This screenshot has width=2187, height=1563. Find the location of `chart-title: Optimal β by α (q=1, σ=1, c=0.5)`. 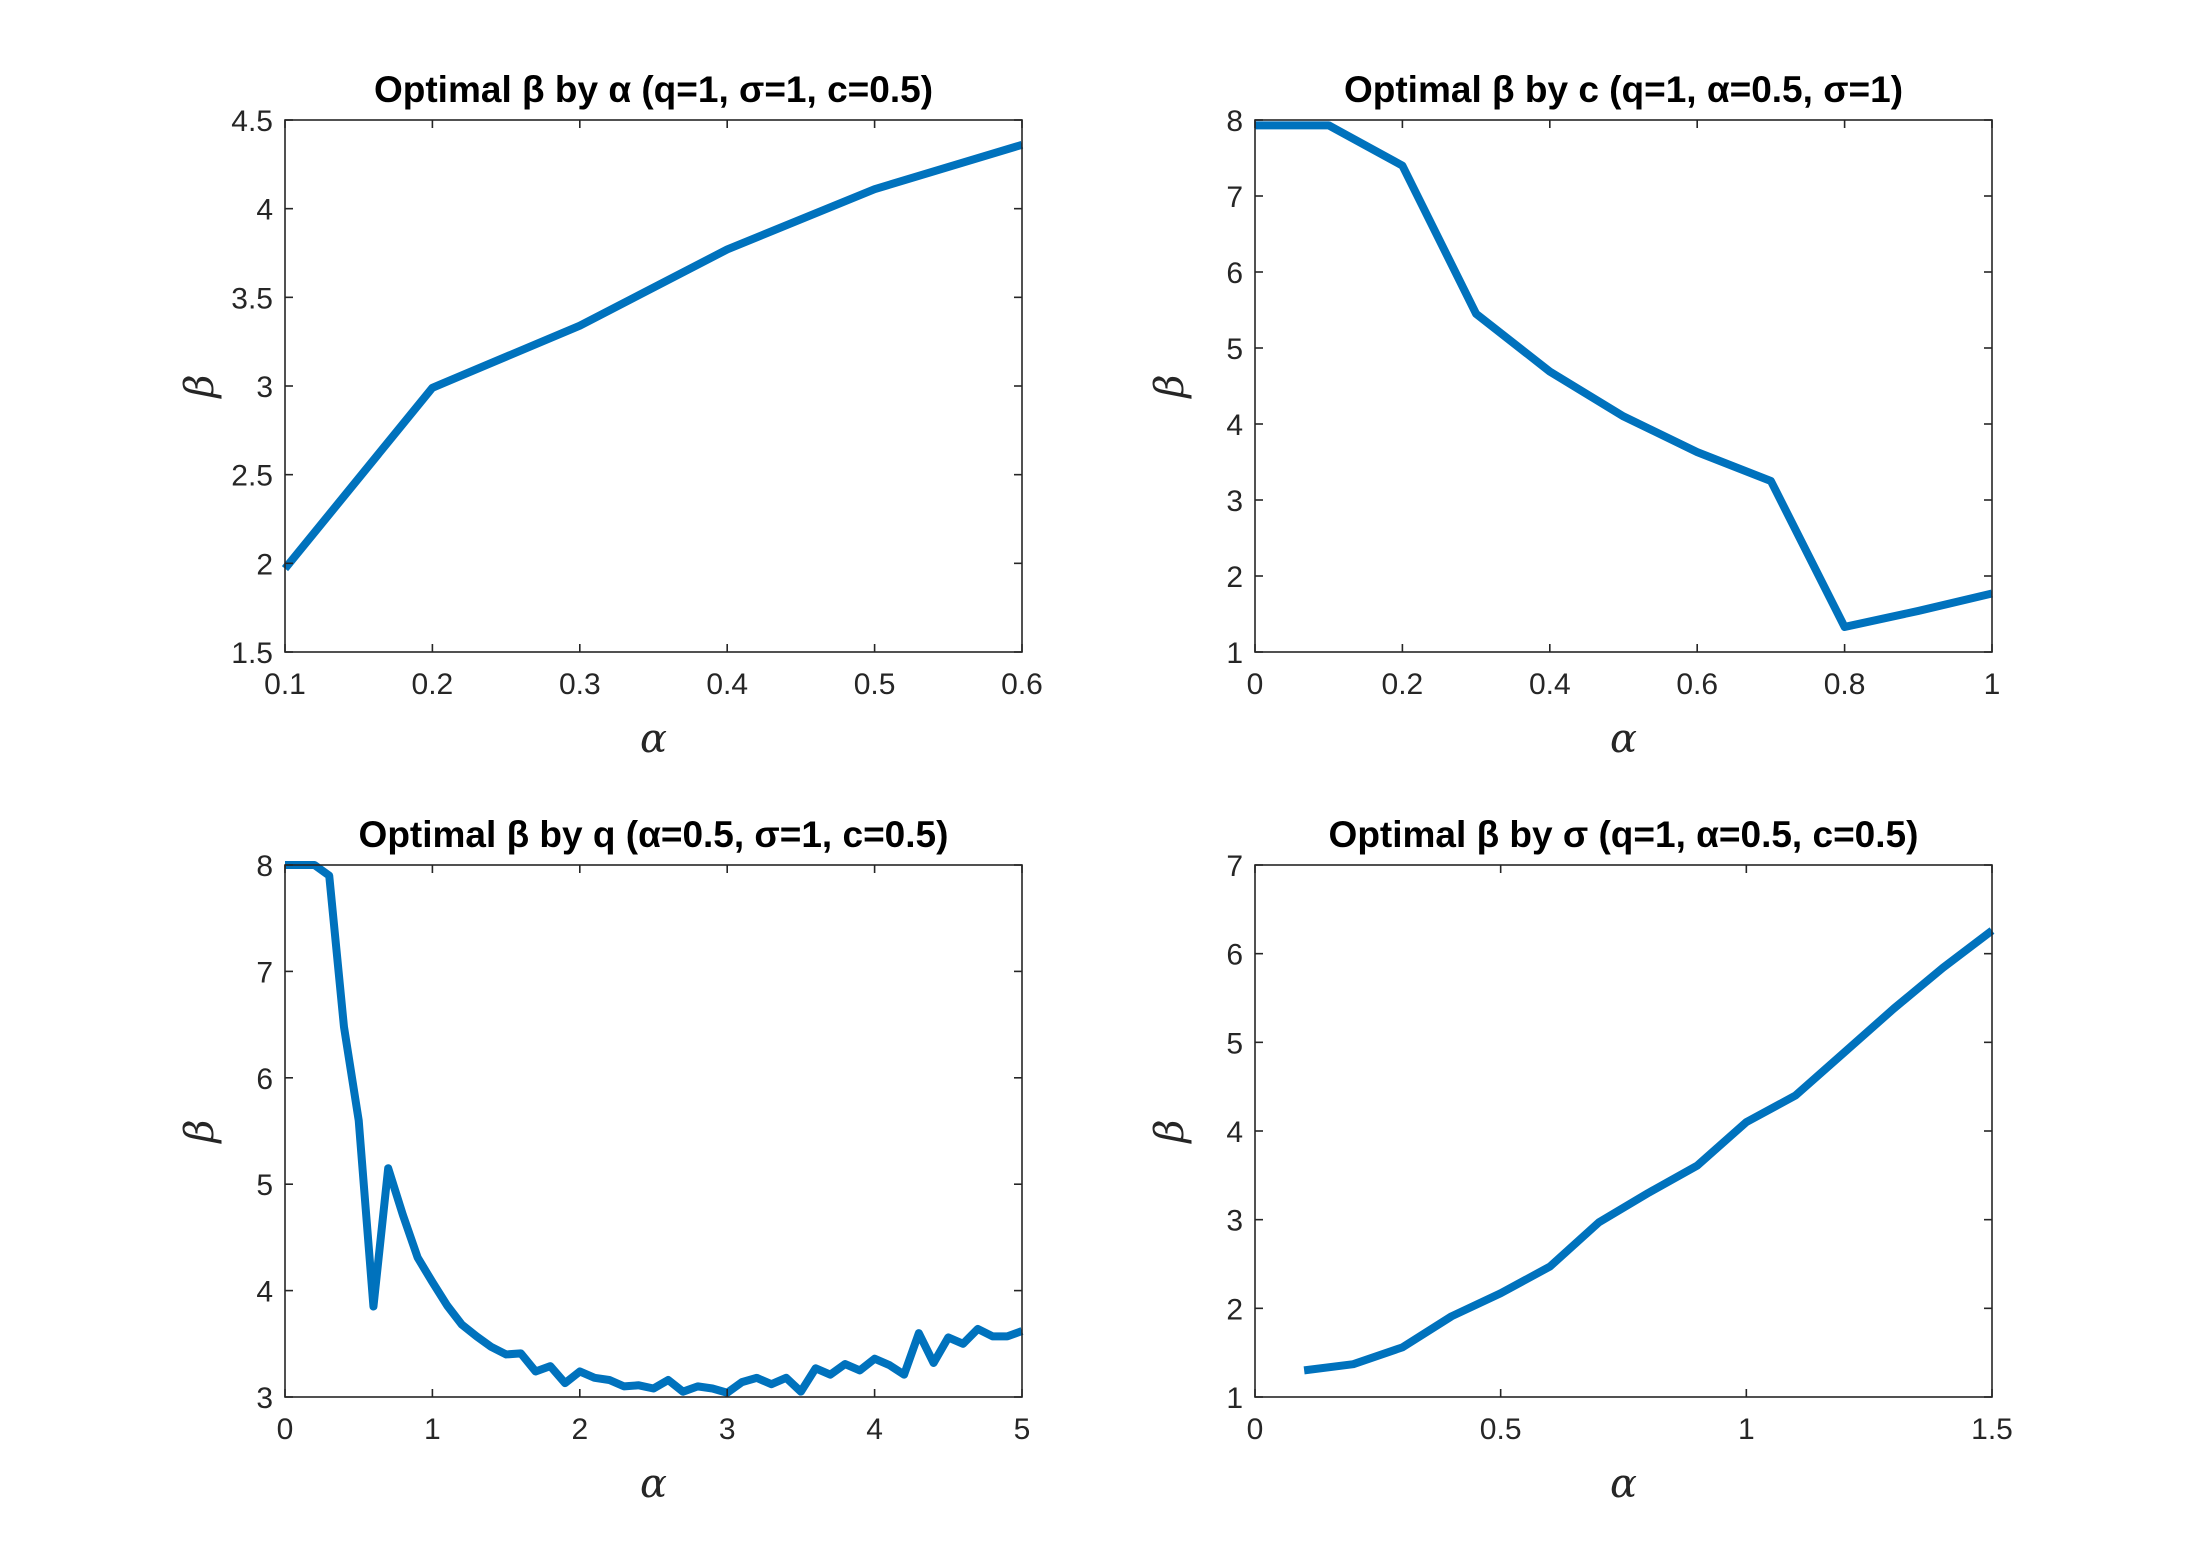

chart-title: Optimal β by α (q=1, σ=1, c=0.5) is located at coordinates (653, 89).